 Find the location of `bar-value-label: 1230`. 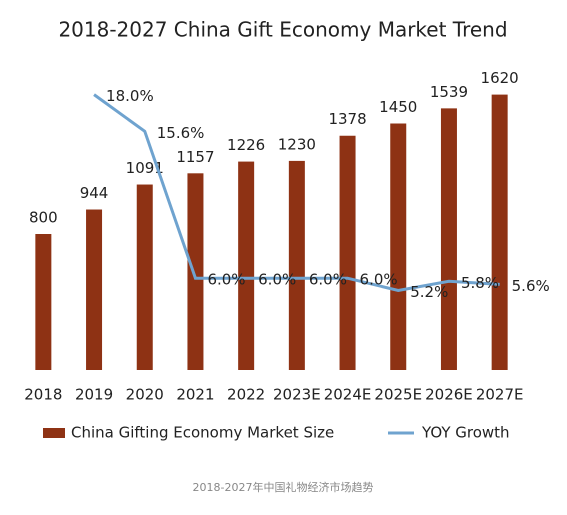

bar-value-label: 1230 is located at coordinates (297, 144).